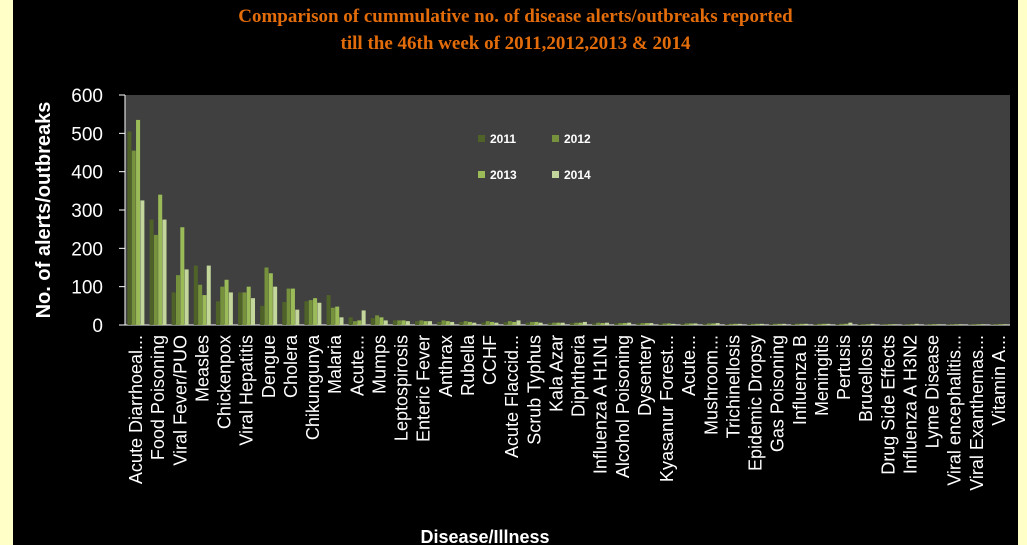  I want to click on x-tick-label: Measles, so click(202, 368).